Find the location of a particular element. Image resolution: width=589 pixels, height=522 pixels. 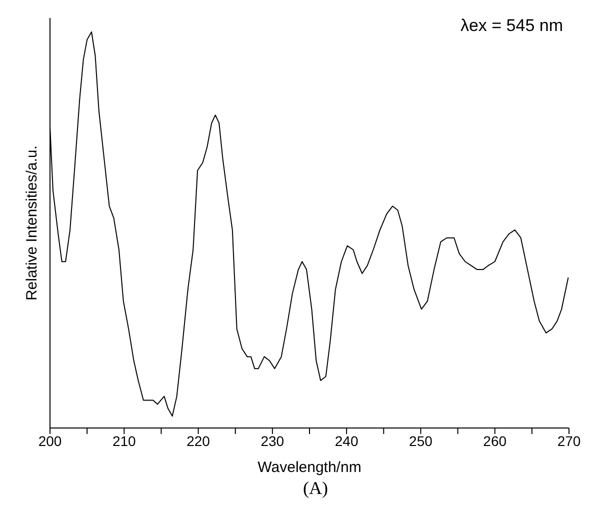

x-tick-label: 210 is located at coordinates (124, 440).